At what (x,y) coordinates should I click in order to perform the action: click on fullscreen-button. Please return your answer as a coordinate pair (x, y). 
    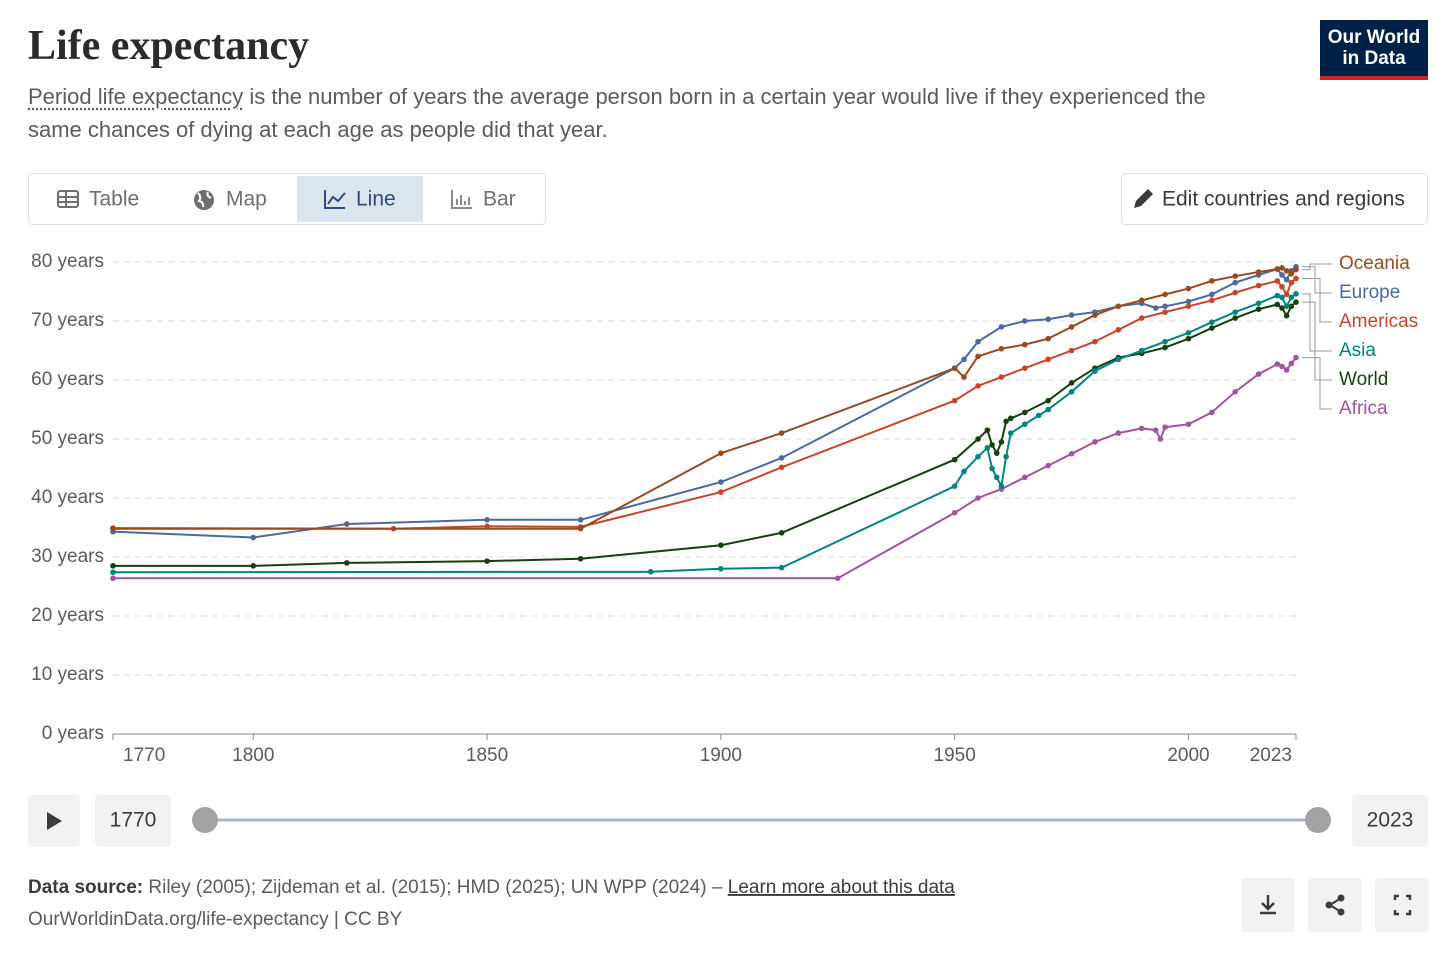
    Looking at the image, I should click on (1402, 905).